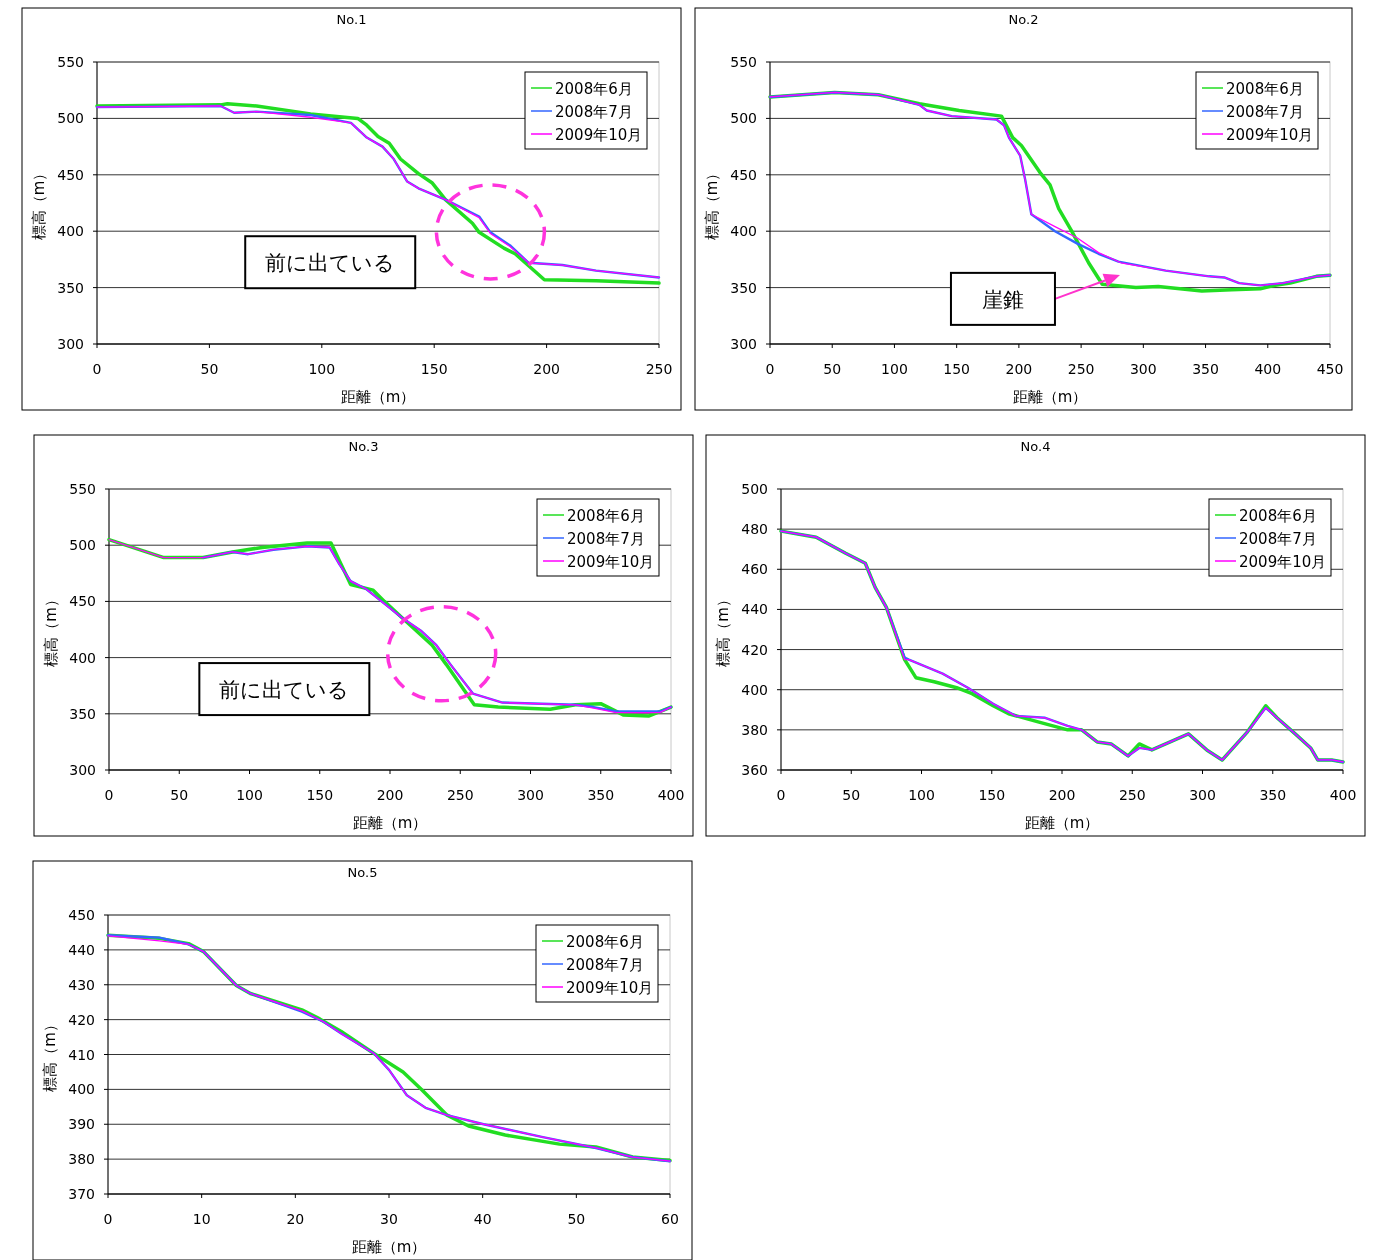  What do you see at coordinates (754, 770) in the screenshot?
I see `y-tick-label: 360` at bounding box center [754, 770].